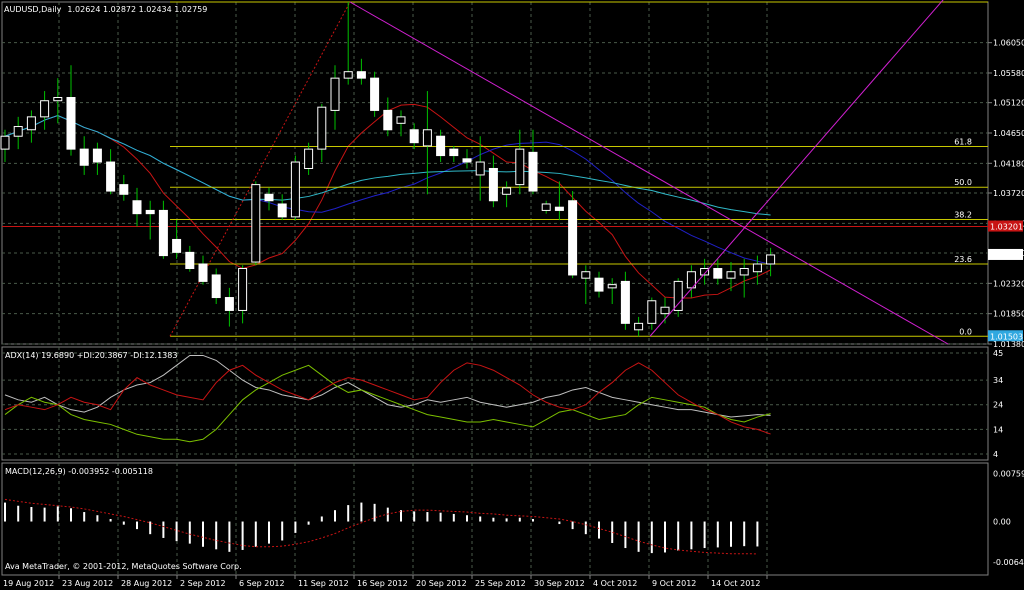 This screenshot has height=590, width=1024. Describe the element at coordinates (963, 142) in the screenshot. I see `fib-level-label: 61.8` at that location.